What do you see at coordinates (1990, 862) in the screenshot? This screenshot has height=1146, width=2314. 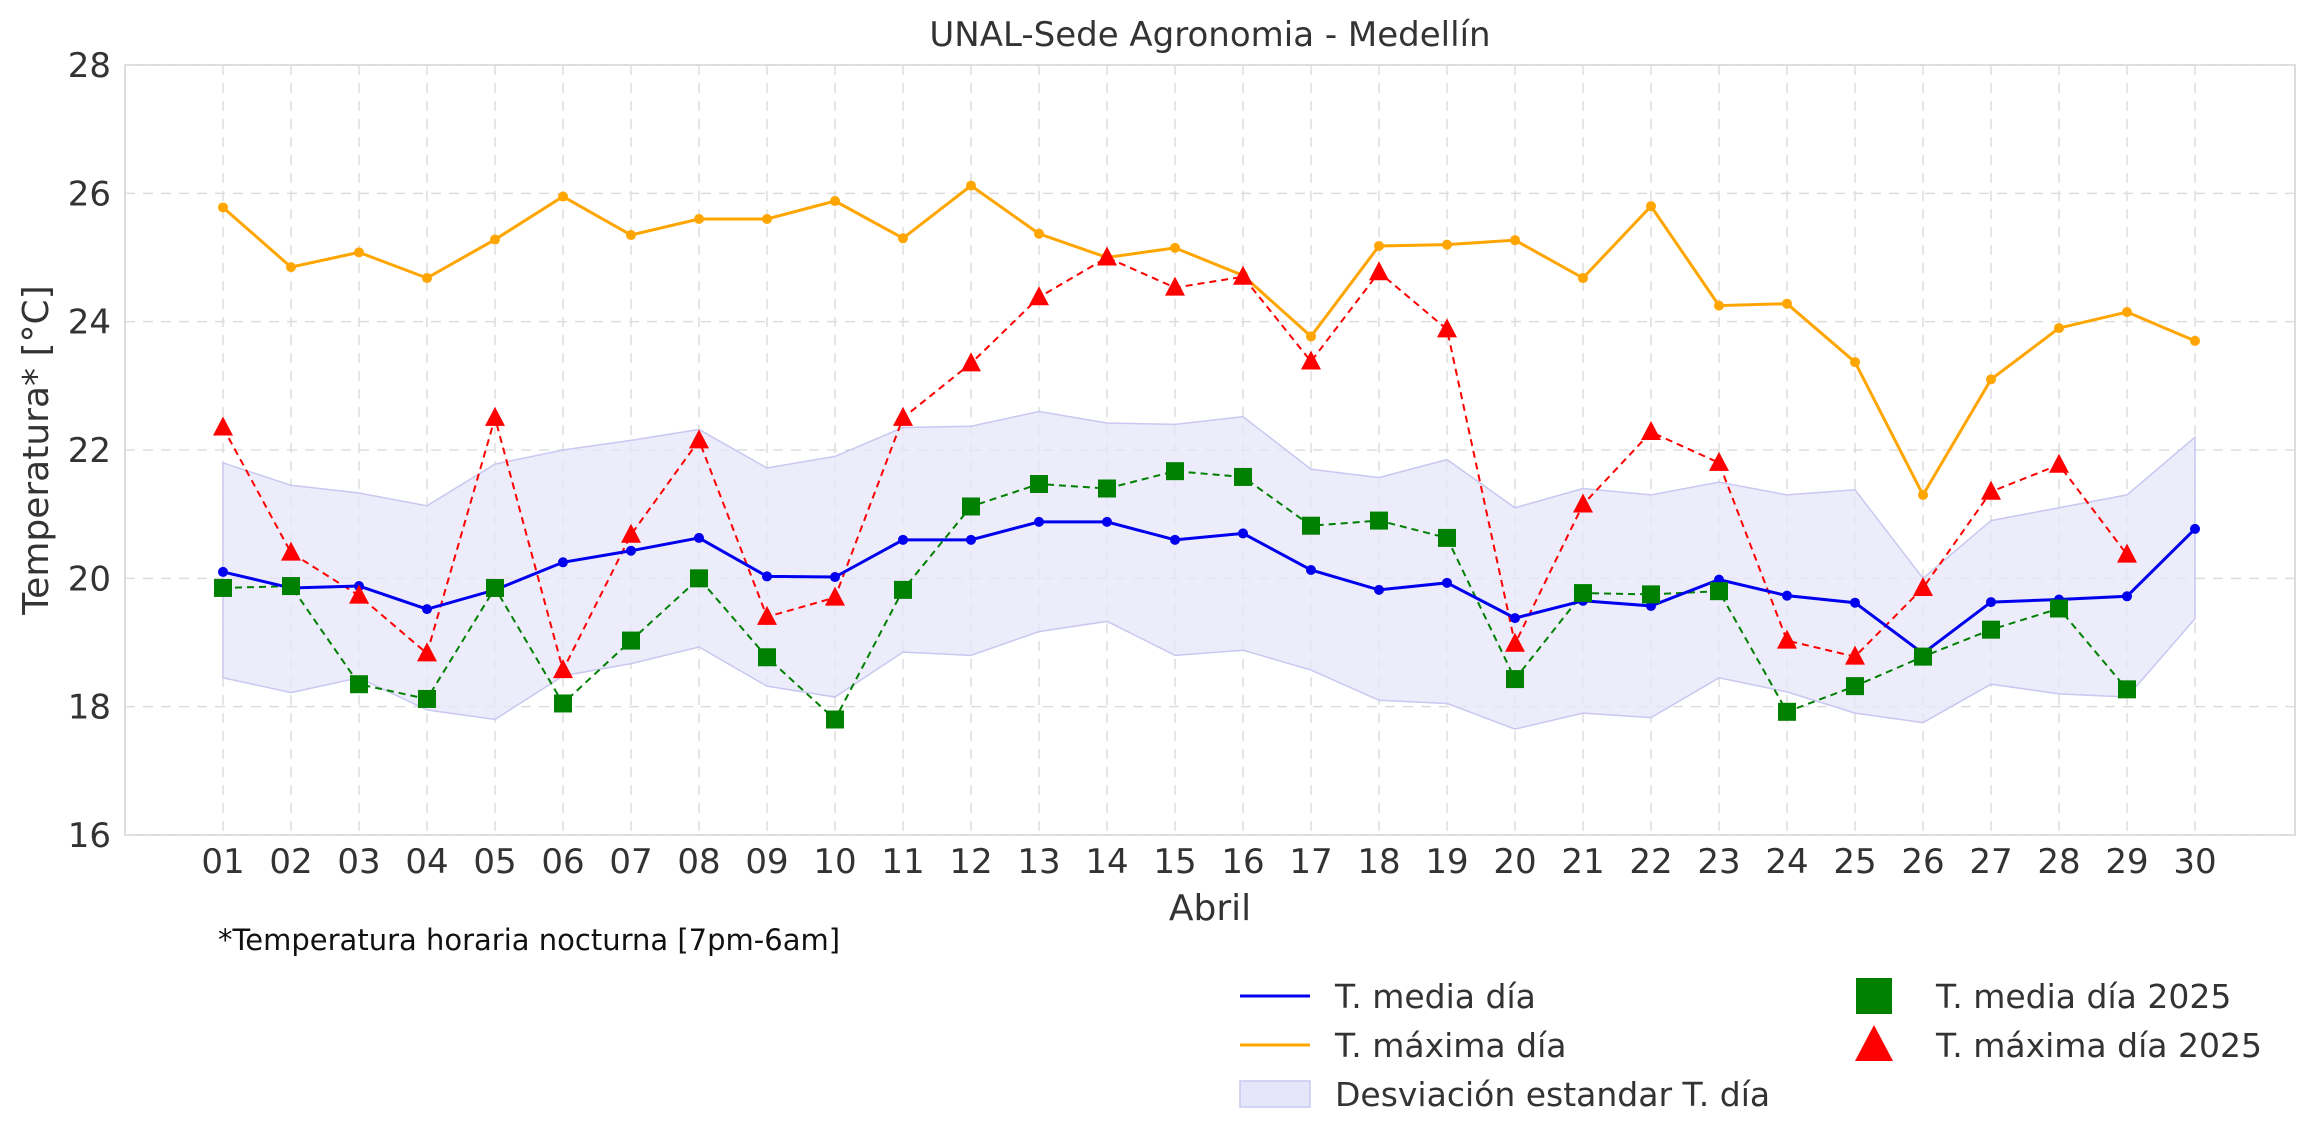 I see `x-tick-label: 27` at bounding box center [1990, 862].